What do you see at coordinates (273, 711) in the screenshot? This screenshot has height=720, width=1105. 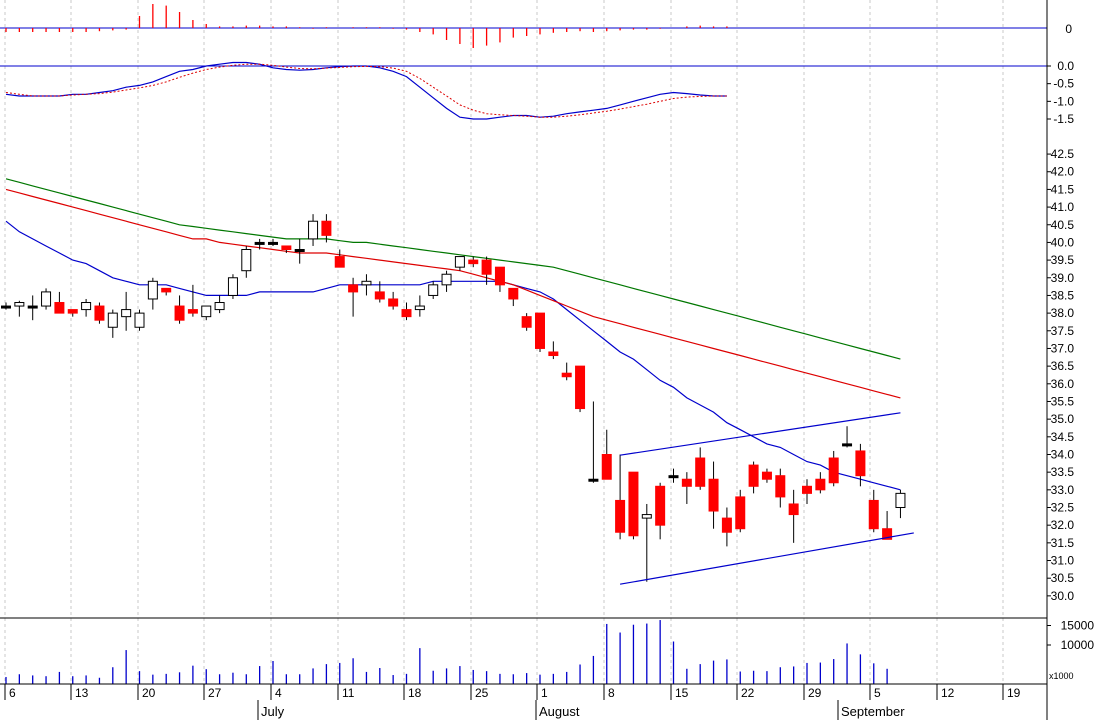 I see `month-label: July` at bounding box center [273, 711].